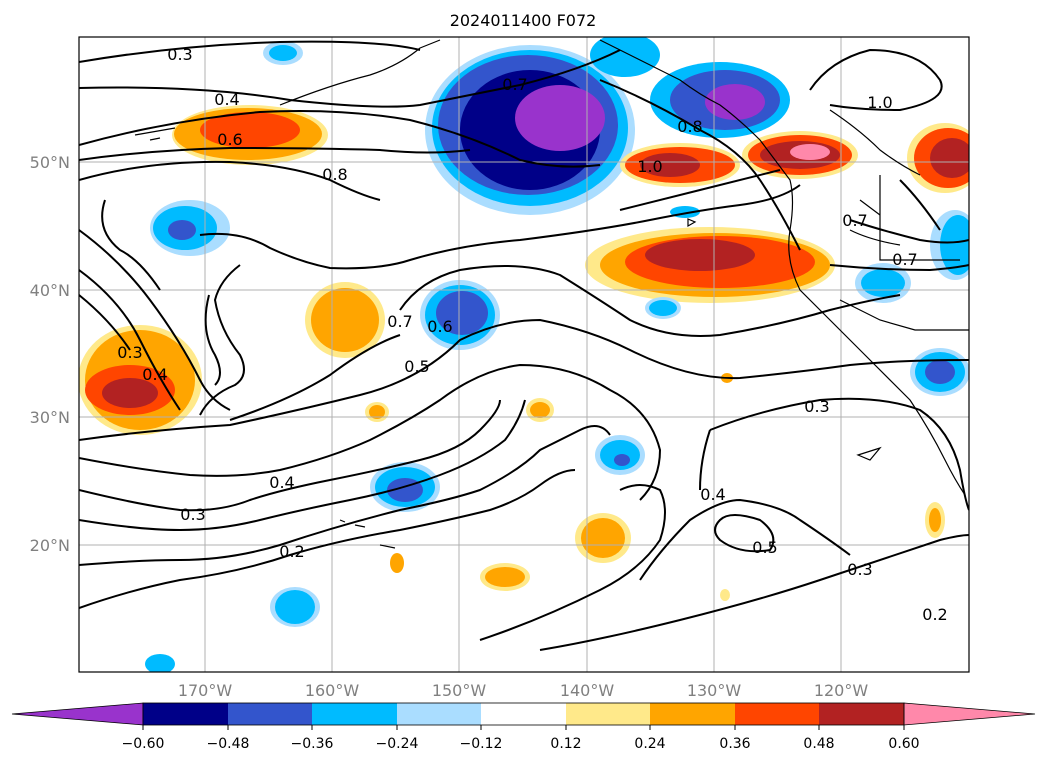  I want to click on lon-label: 120°W, so click(841, 690).